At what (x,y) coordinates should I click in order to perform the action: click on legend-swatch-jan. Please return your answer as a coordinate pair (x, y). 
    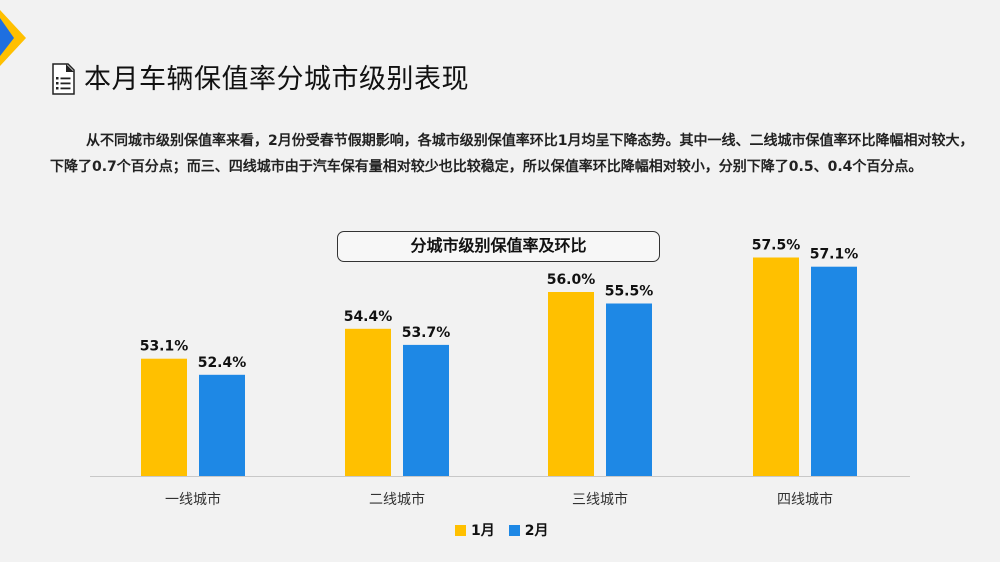
    Looking at the image, I should click on (460, 530).